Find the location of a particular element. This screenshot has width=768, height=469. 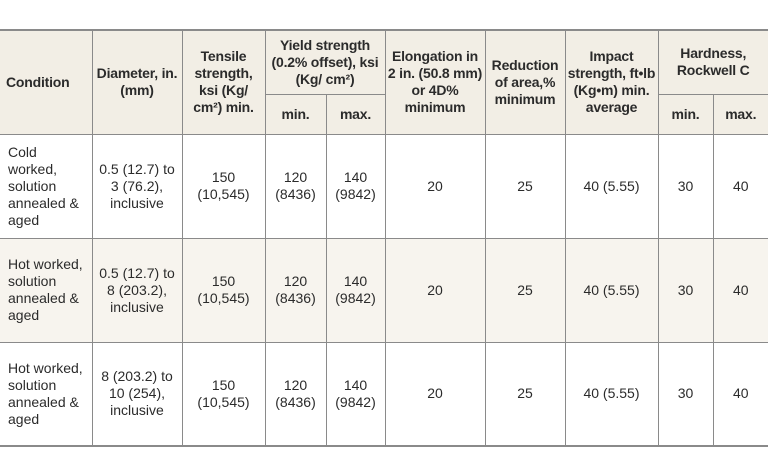

header-tensile-strength: Tensile strength, ksi (Kg/ cm²) min. is located at coordinates (223, 82).